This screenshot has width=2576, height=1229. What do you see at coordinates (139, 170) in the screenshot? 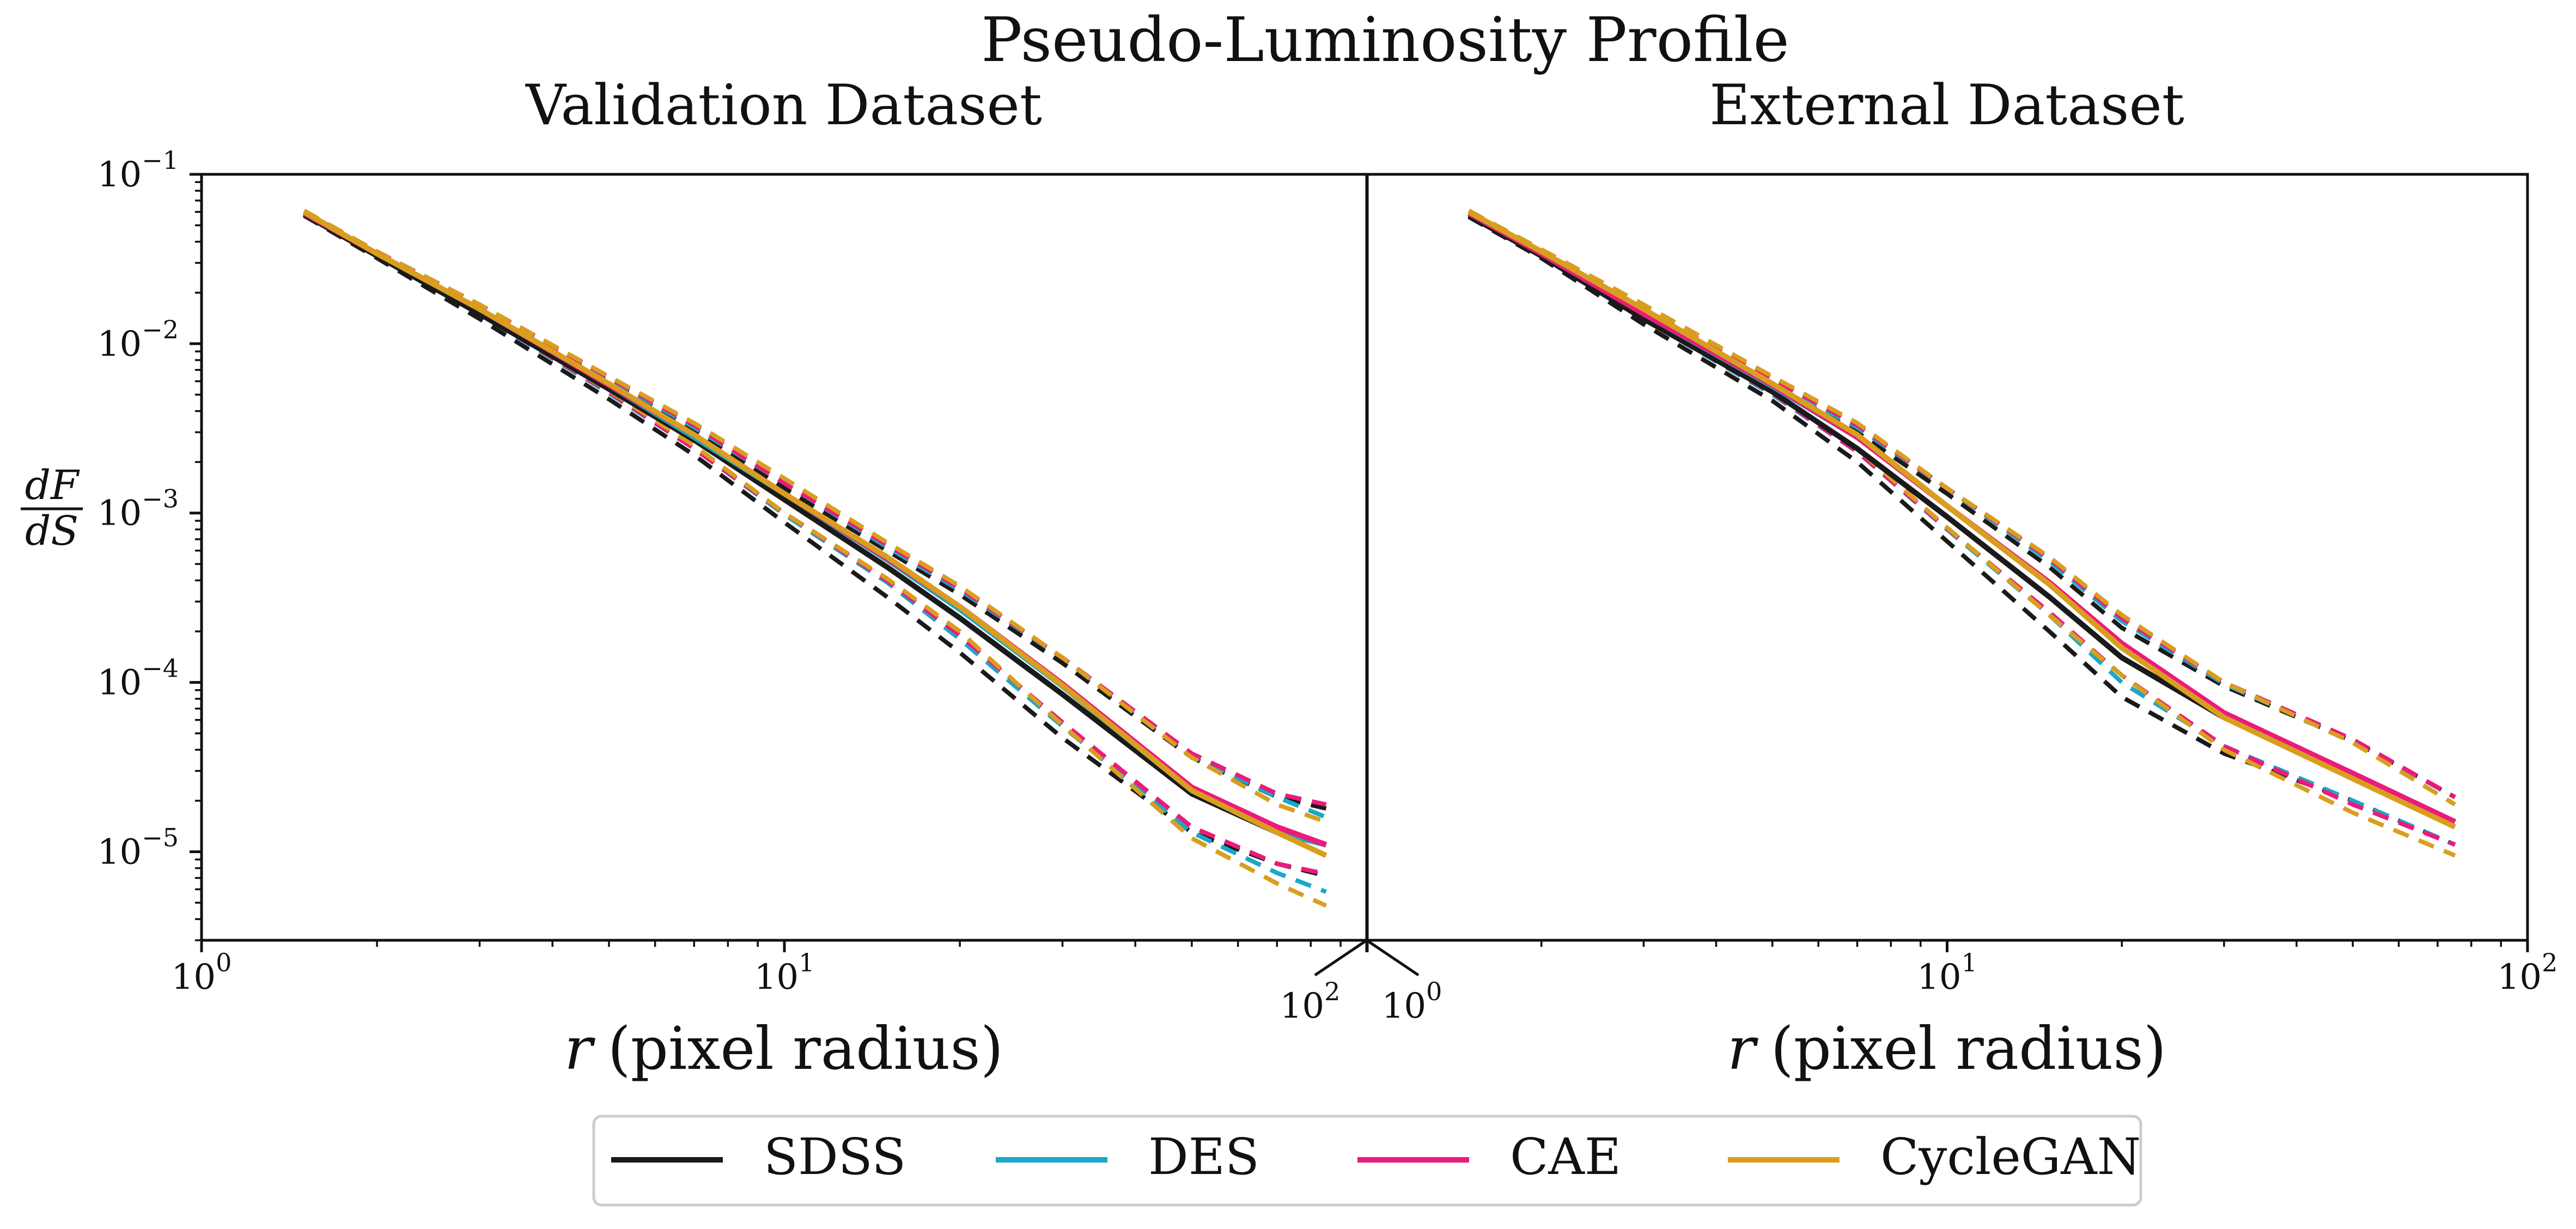
I see `y-tick-label: 10⁻¹` at bounding box center [139, 170].